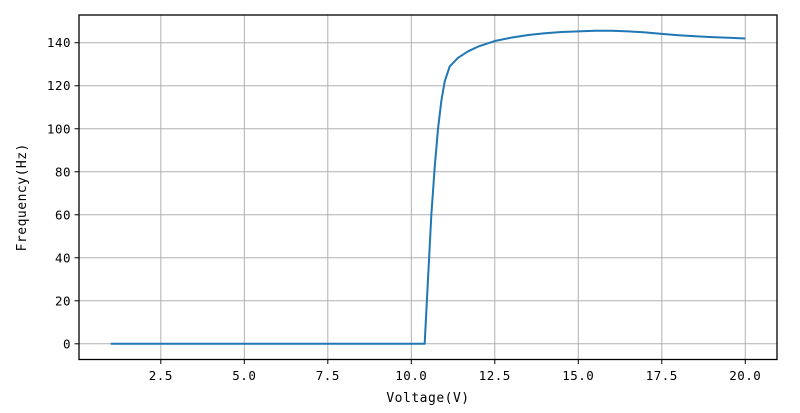 This screenshot has height=413, width=800. What do you see at coordinates (578, 375) in the screenshot?
I see `x-tick-label: 15.0` at bounding box center [578, 375].